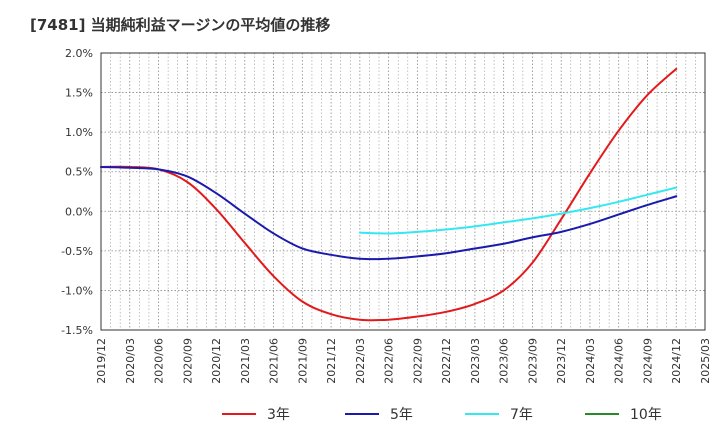  I want to click on x-tick-label: 2024/06, so click(619, 361).